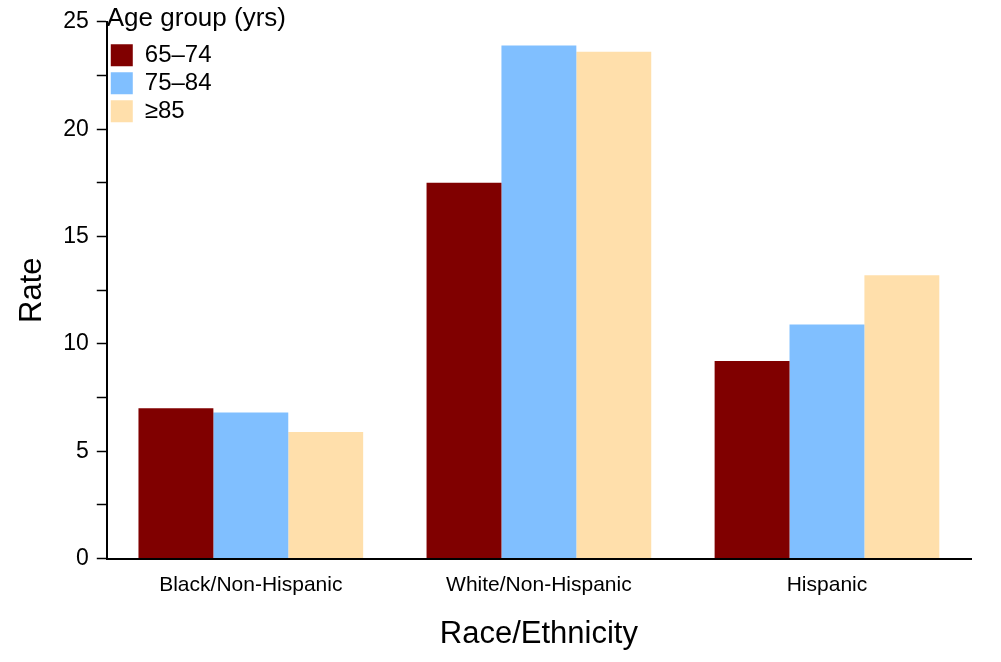  I want to click on y-tick-label: 25, so click(76, 20).